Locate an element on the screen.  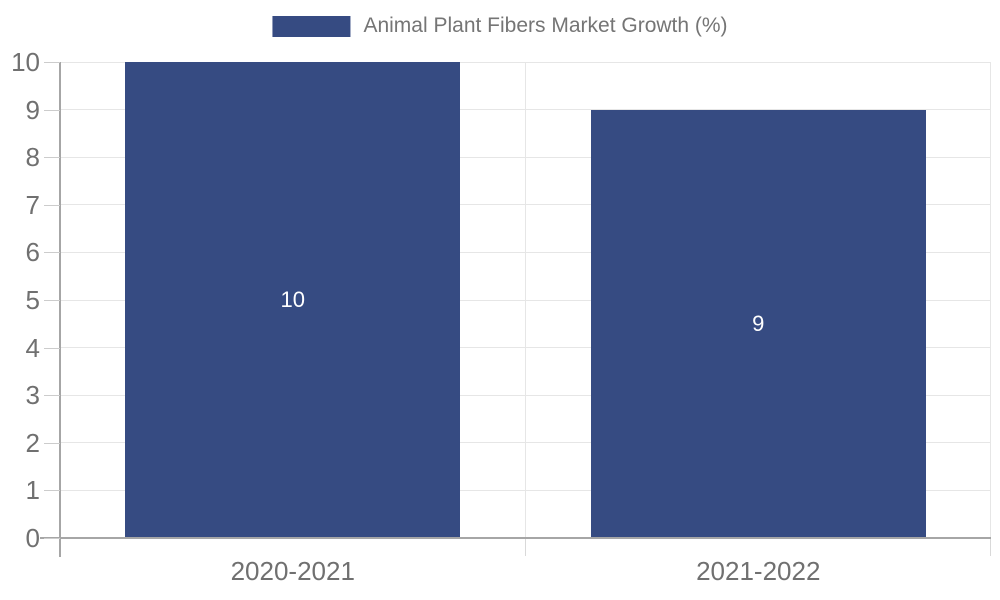
chart-legend: Animal Plant Fibers Market Growth (%) is located at coordinates (500, 26).